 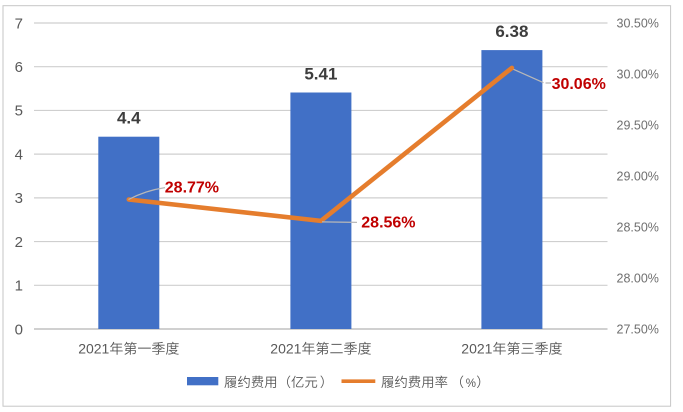 What do you see at coordinates (19, 111) in the screenshot?
I see `svg-text: 5` at bounding box center [19, 111].